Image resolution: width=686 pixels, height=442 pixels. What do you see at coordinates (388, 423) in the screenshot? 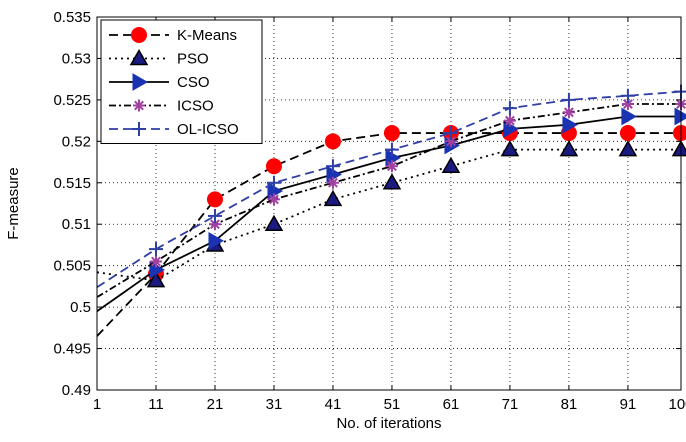
I see `x-axis-label: No. of iterations` at bounding box center [388, 423].